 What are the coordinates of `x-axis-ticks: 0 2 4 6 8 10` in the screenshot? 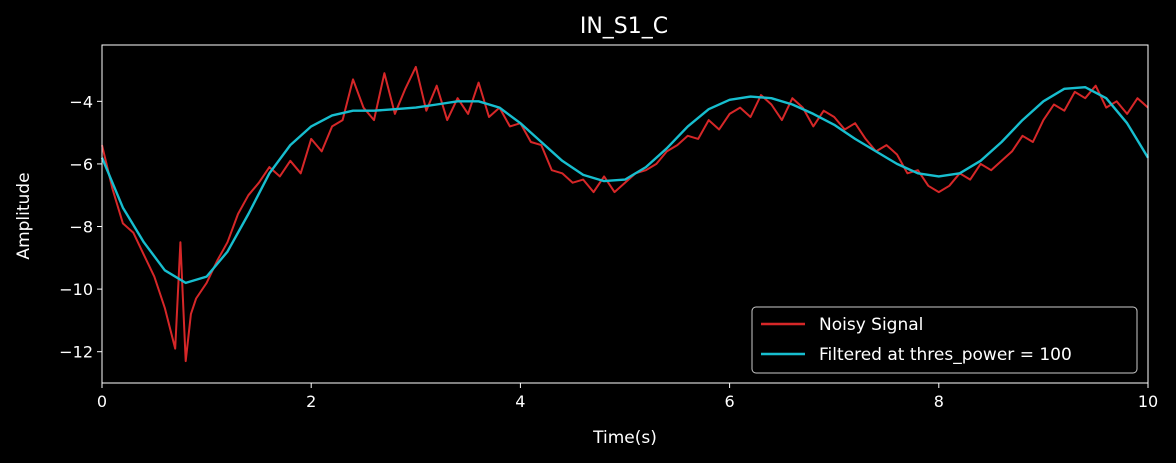 It's located at (627, 397).